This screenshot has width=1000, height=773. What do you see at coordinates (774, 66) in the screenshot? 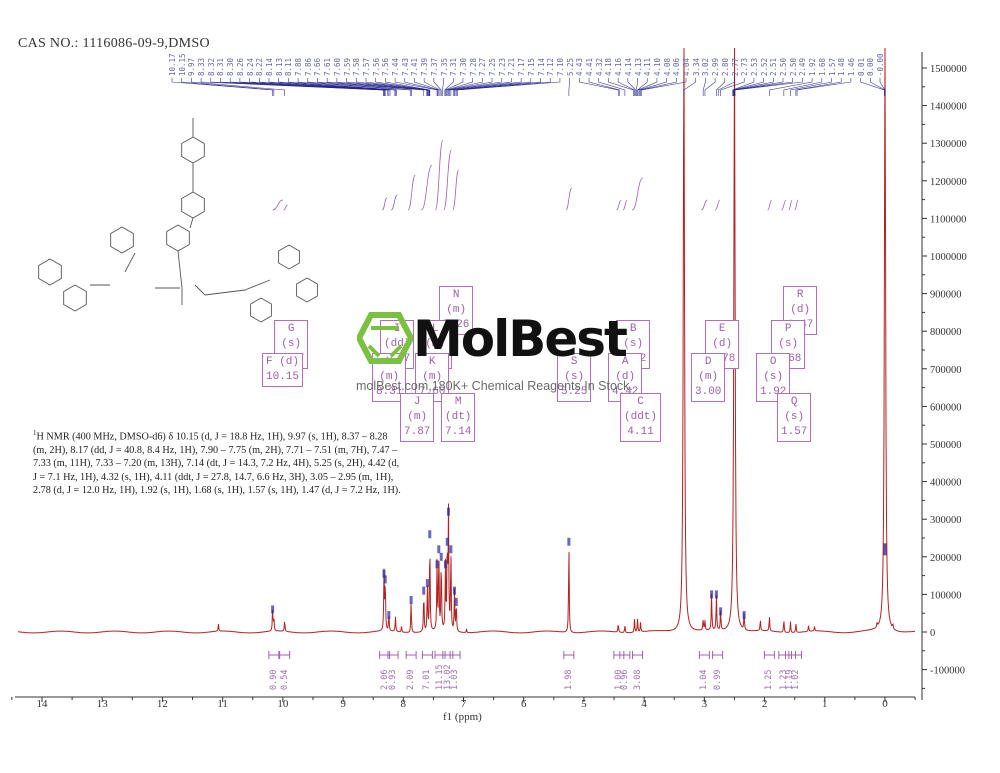
I see `peak-label: 2.51` at bounding box center [774, 66].